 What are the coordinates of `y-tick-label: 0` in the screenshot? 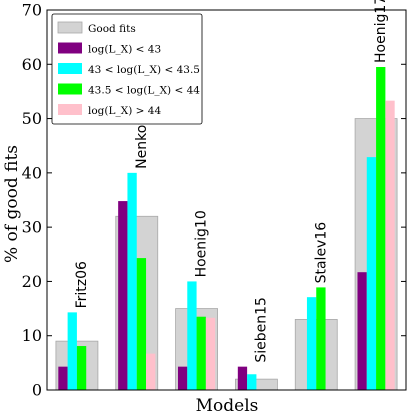 It's located at (37, 390).